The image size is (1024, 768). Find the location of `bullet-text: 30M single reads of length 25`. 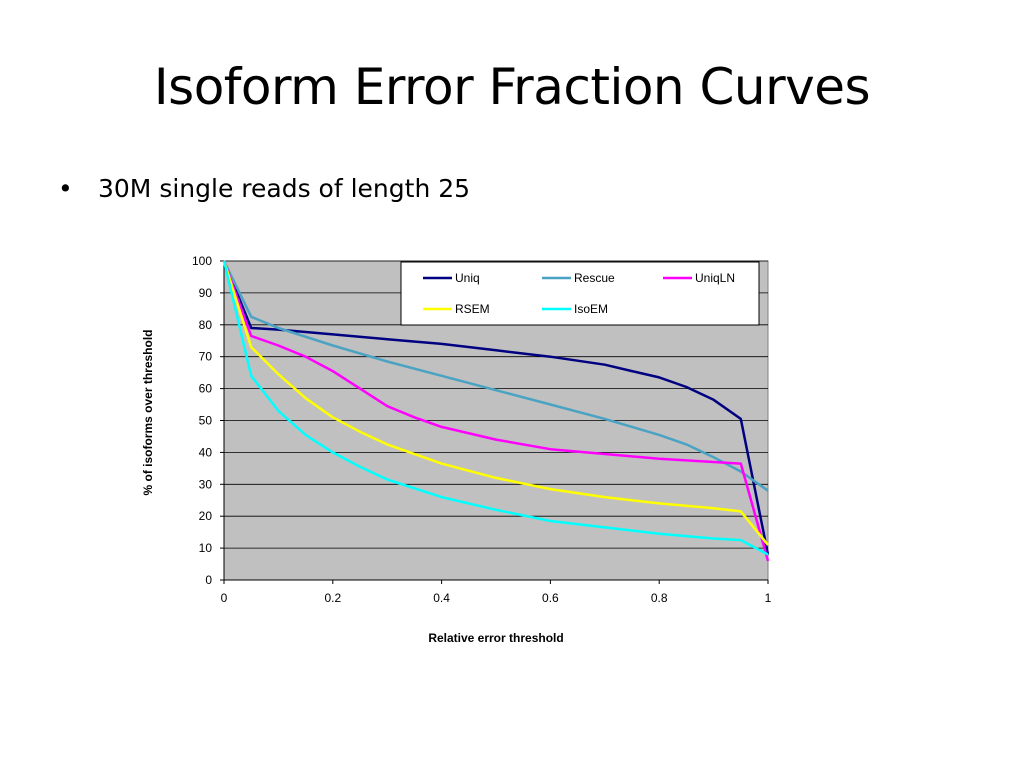

bullet-text: 30M single reads of length 25 is located at coordinates (284, 188).